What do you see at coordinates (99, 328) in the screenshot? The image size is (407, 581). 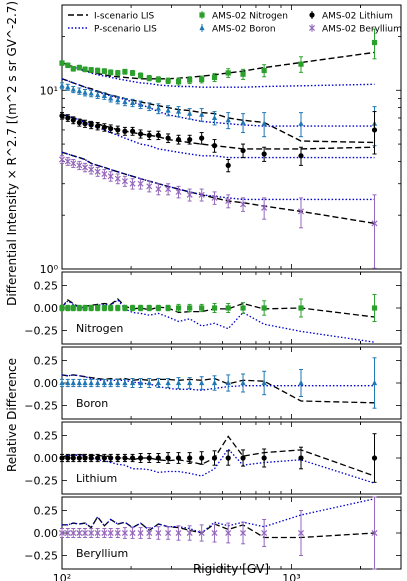 I see `residual-label-nitrogen: Nitrogen` at bounding box center [99, 328].